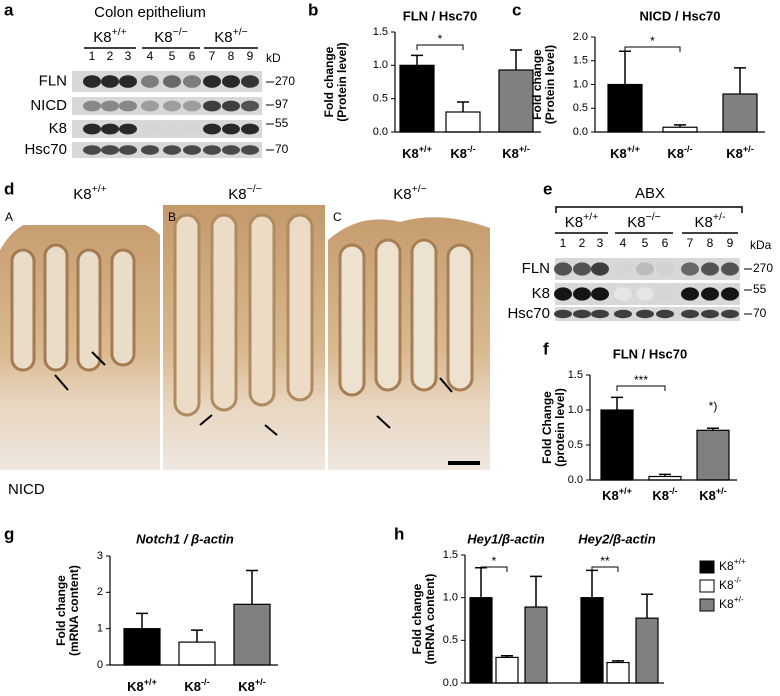 This screenshot has width=780, height=696. Describe the element at coordinates (410, 193) in the screenshot. I see `image-header: K8+/−` at that location.